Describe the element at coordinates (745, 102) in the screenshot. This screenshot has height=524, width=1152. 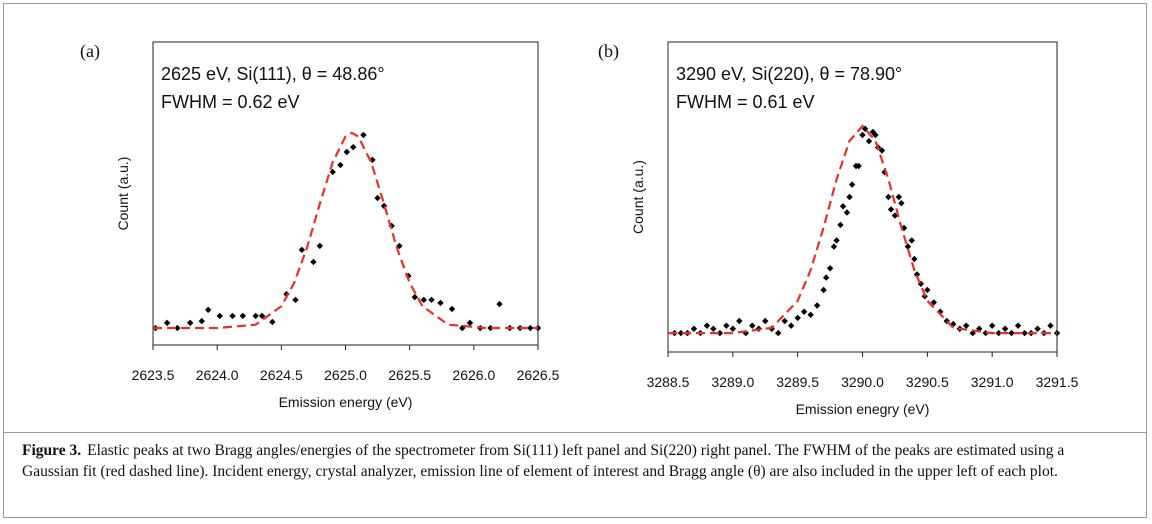
I see `annotation: FWHM = 0.61 eV` at that location.